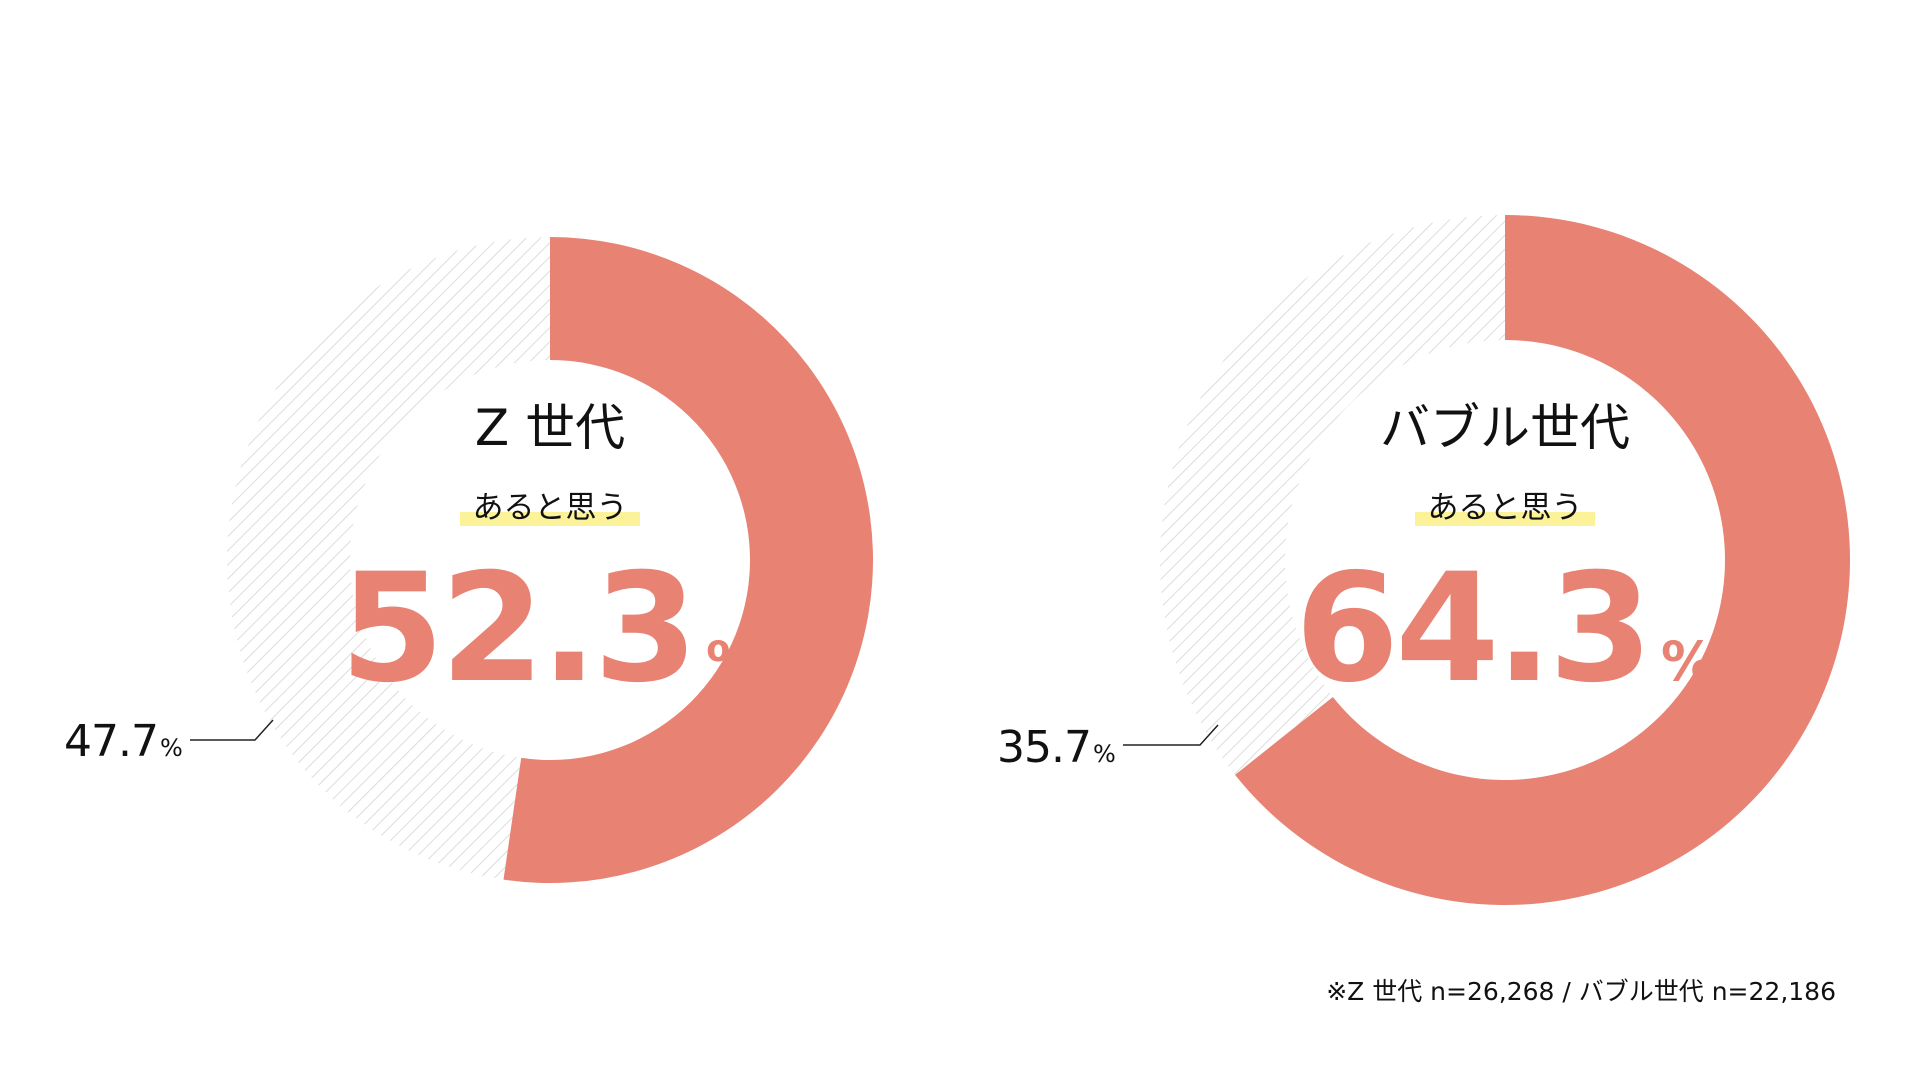 Image resolution: width=1920 pixels, height=1084 pixels. What do you see at coordinates (1581, 991) in the screenshot?
I see `sample-size-footnote: ※Z 世代 n=26,268 / バブル世代 n=22,186` at bounding box center [1581, 991].